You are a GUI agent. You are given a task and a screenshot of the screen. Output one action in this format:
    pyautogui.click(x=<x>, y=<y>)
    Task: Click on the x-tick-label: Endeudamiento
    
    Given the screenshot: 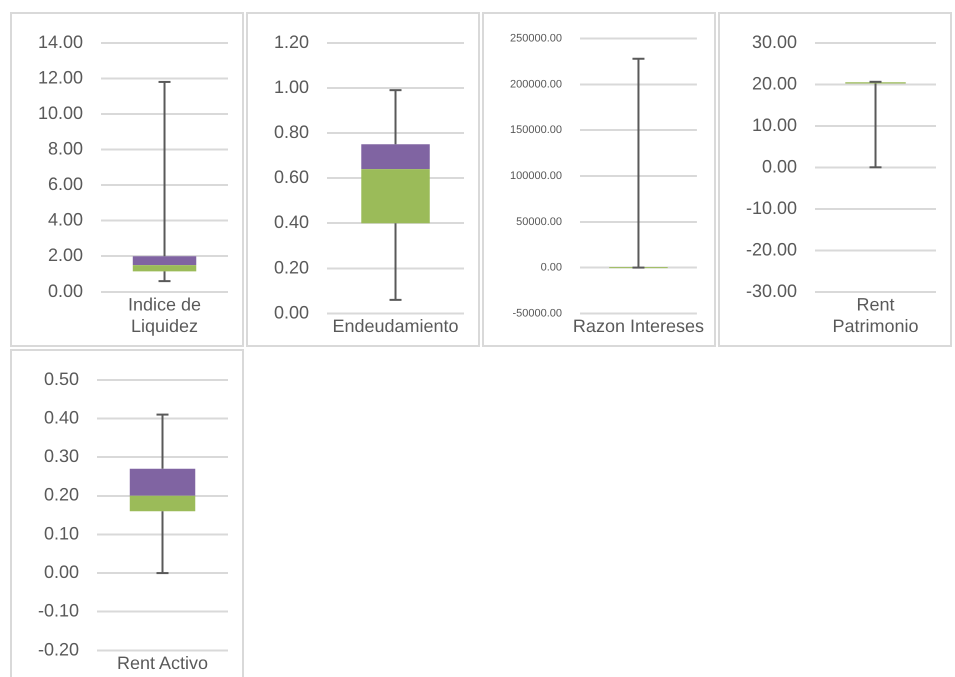 What is the action you would take?
    pyautogui.click(x=395, y=326)
    